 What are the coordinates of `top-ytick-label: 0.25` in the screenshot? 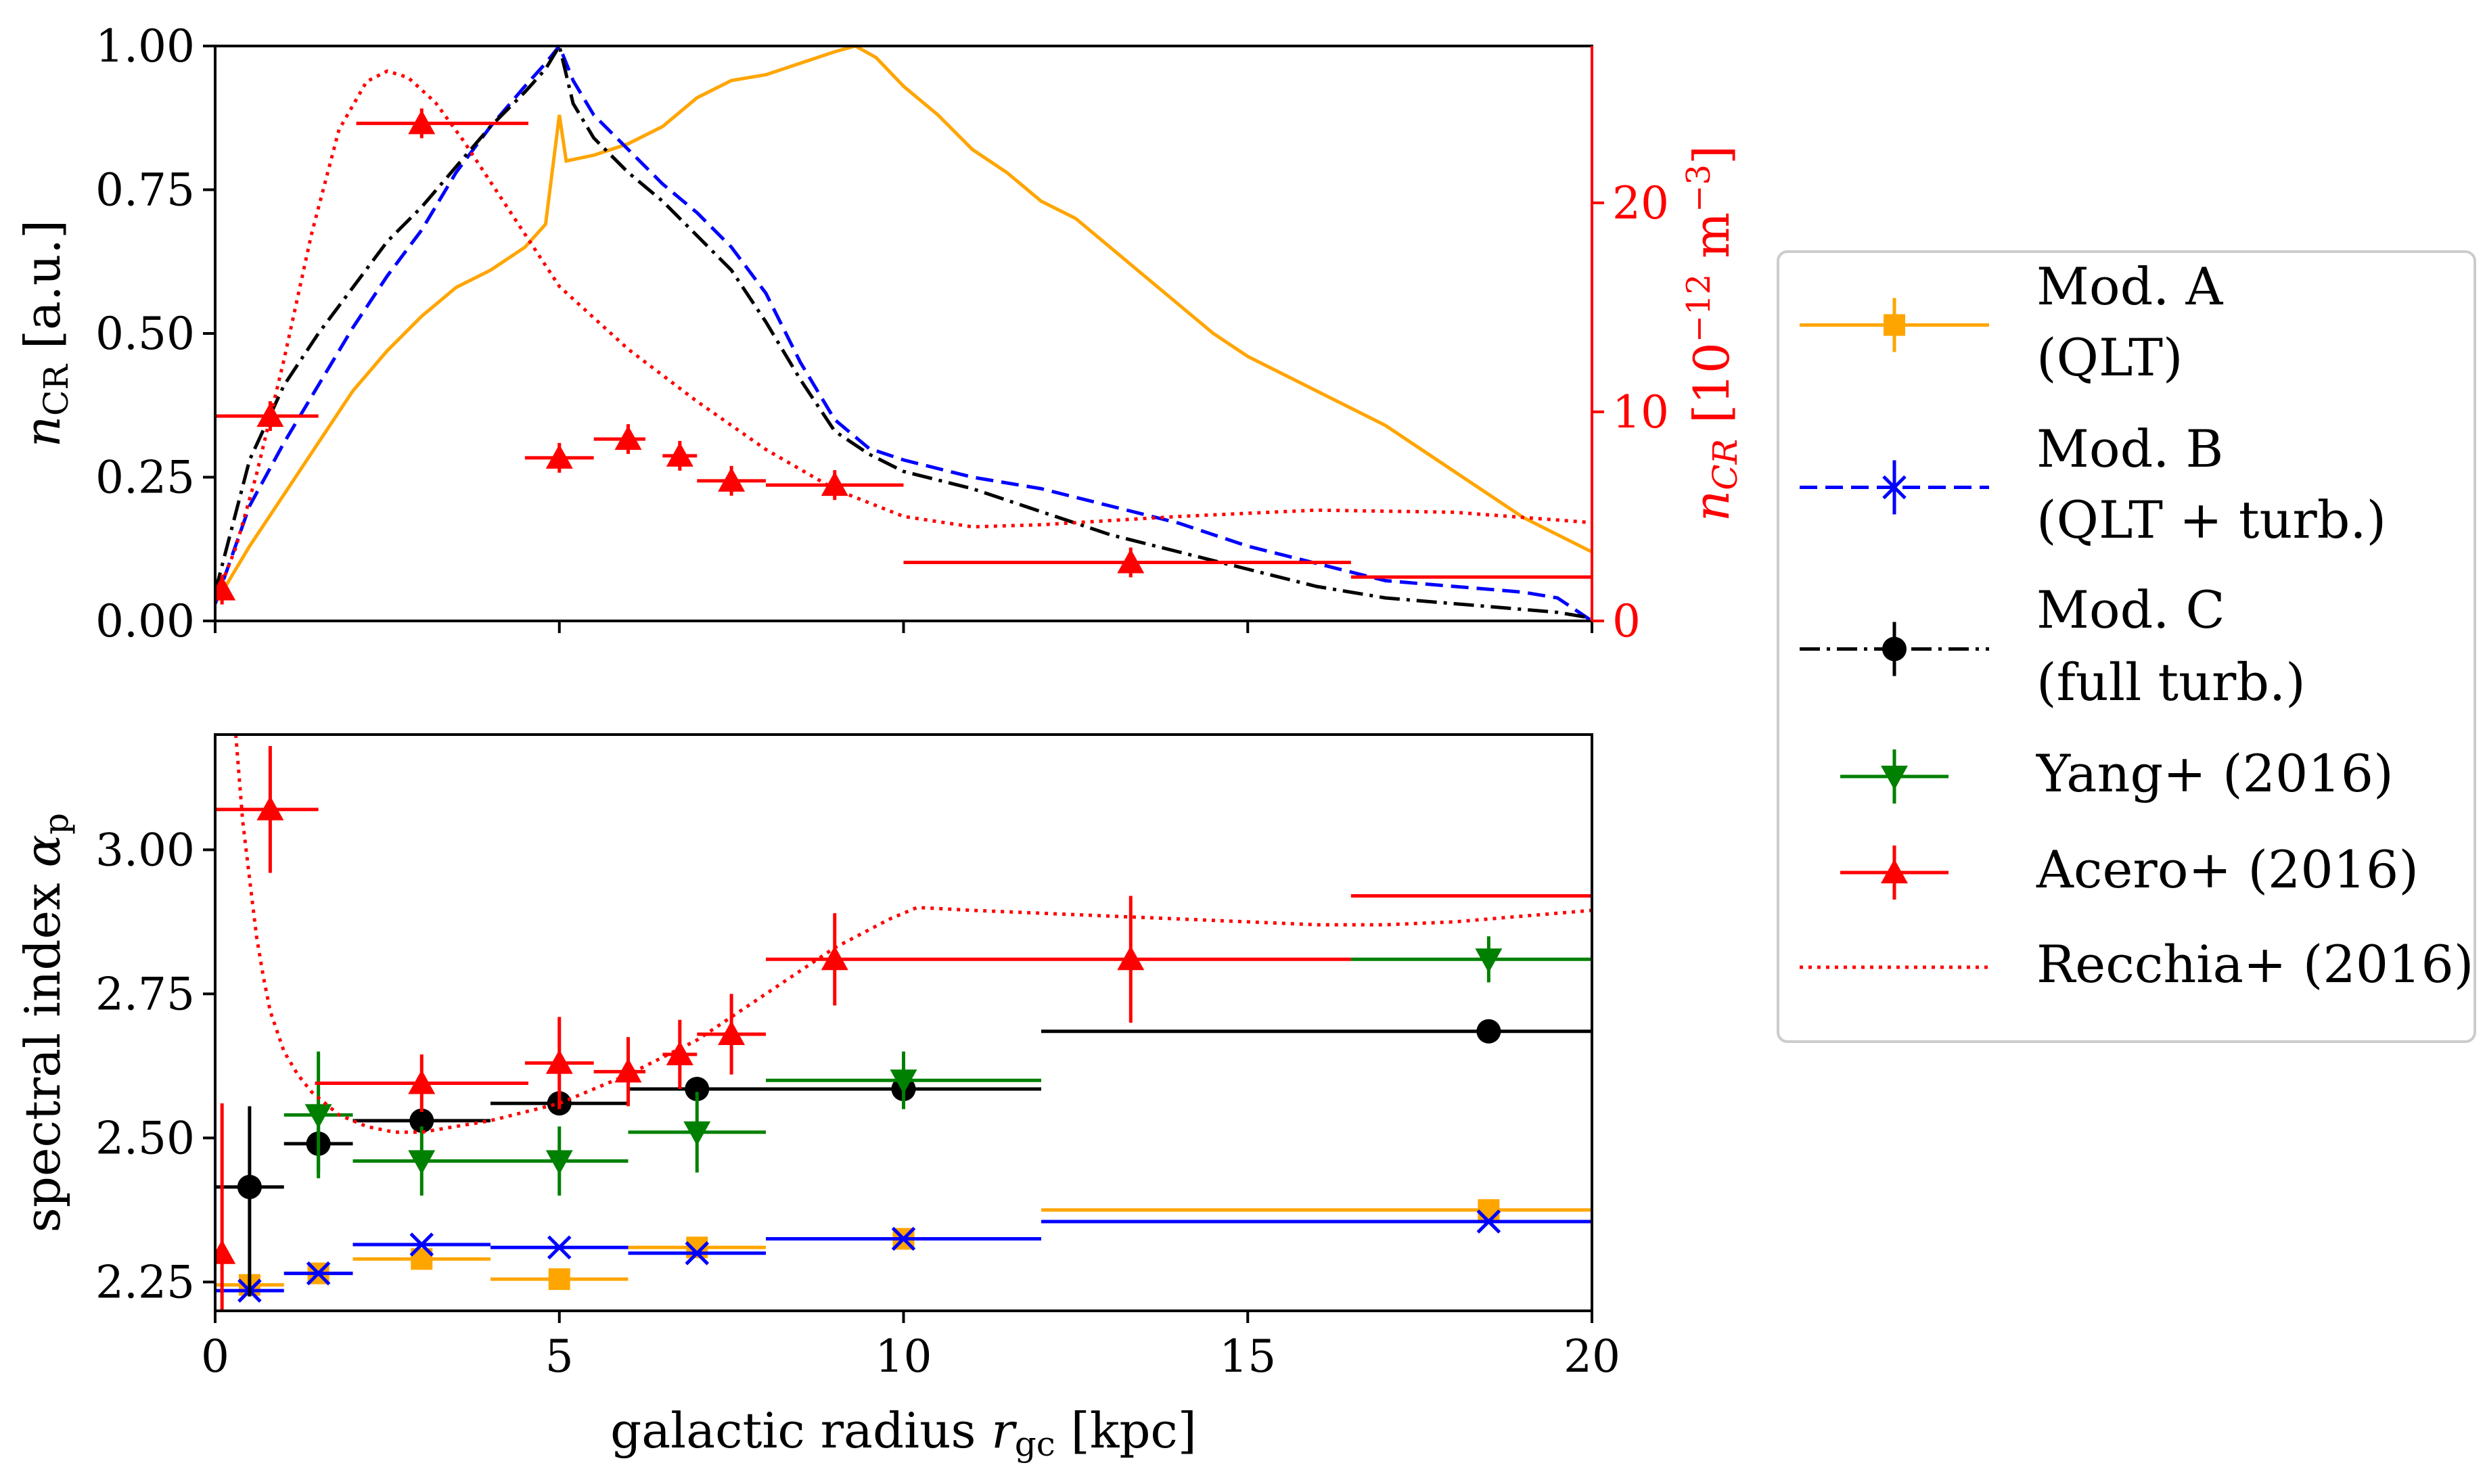 It's located at (145, 478).